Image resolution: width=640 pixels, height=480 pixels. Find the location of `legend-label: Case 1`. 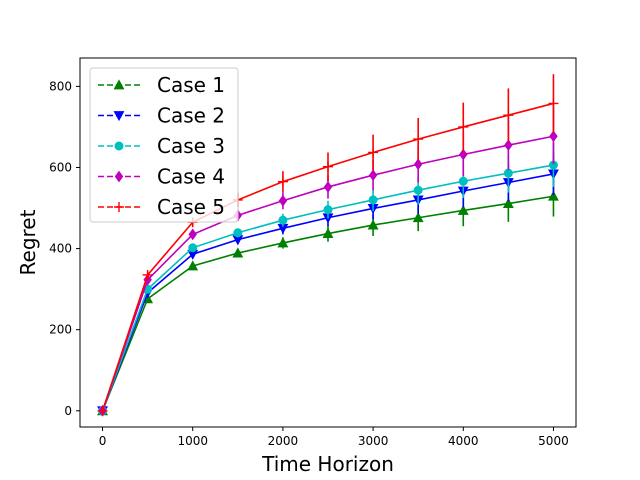

legend-label: Case 1 is located at coordinates (191, 85).